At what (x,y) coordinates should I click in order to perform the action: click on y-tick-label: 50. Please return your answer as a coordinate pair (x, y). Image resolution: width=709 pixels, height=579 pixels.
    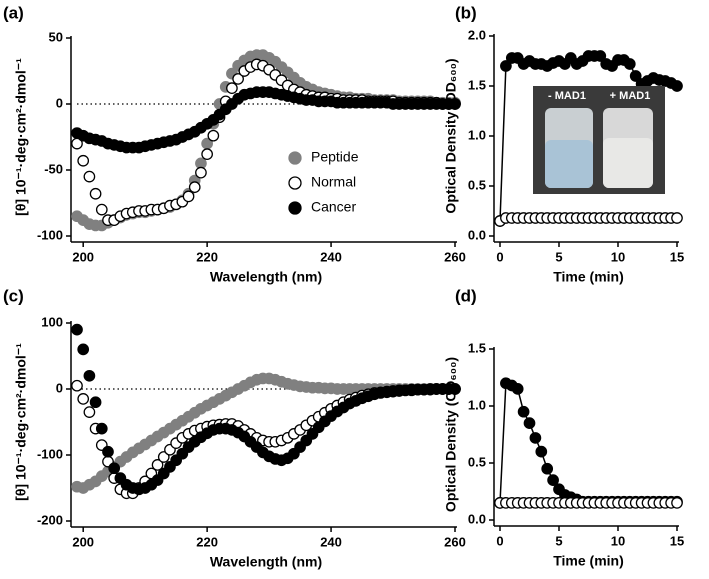
    Looking at the image, I should click on (56, 36).